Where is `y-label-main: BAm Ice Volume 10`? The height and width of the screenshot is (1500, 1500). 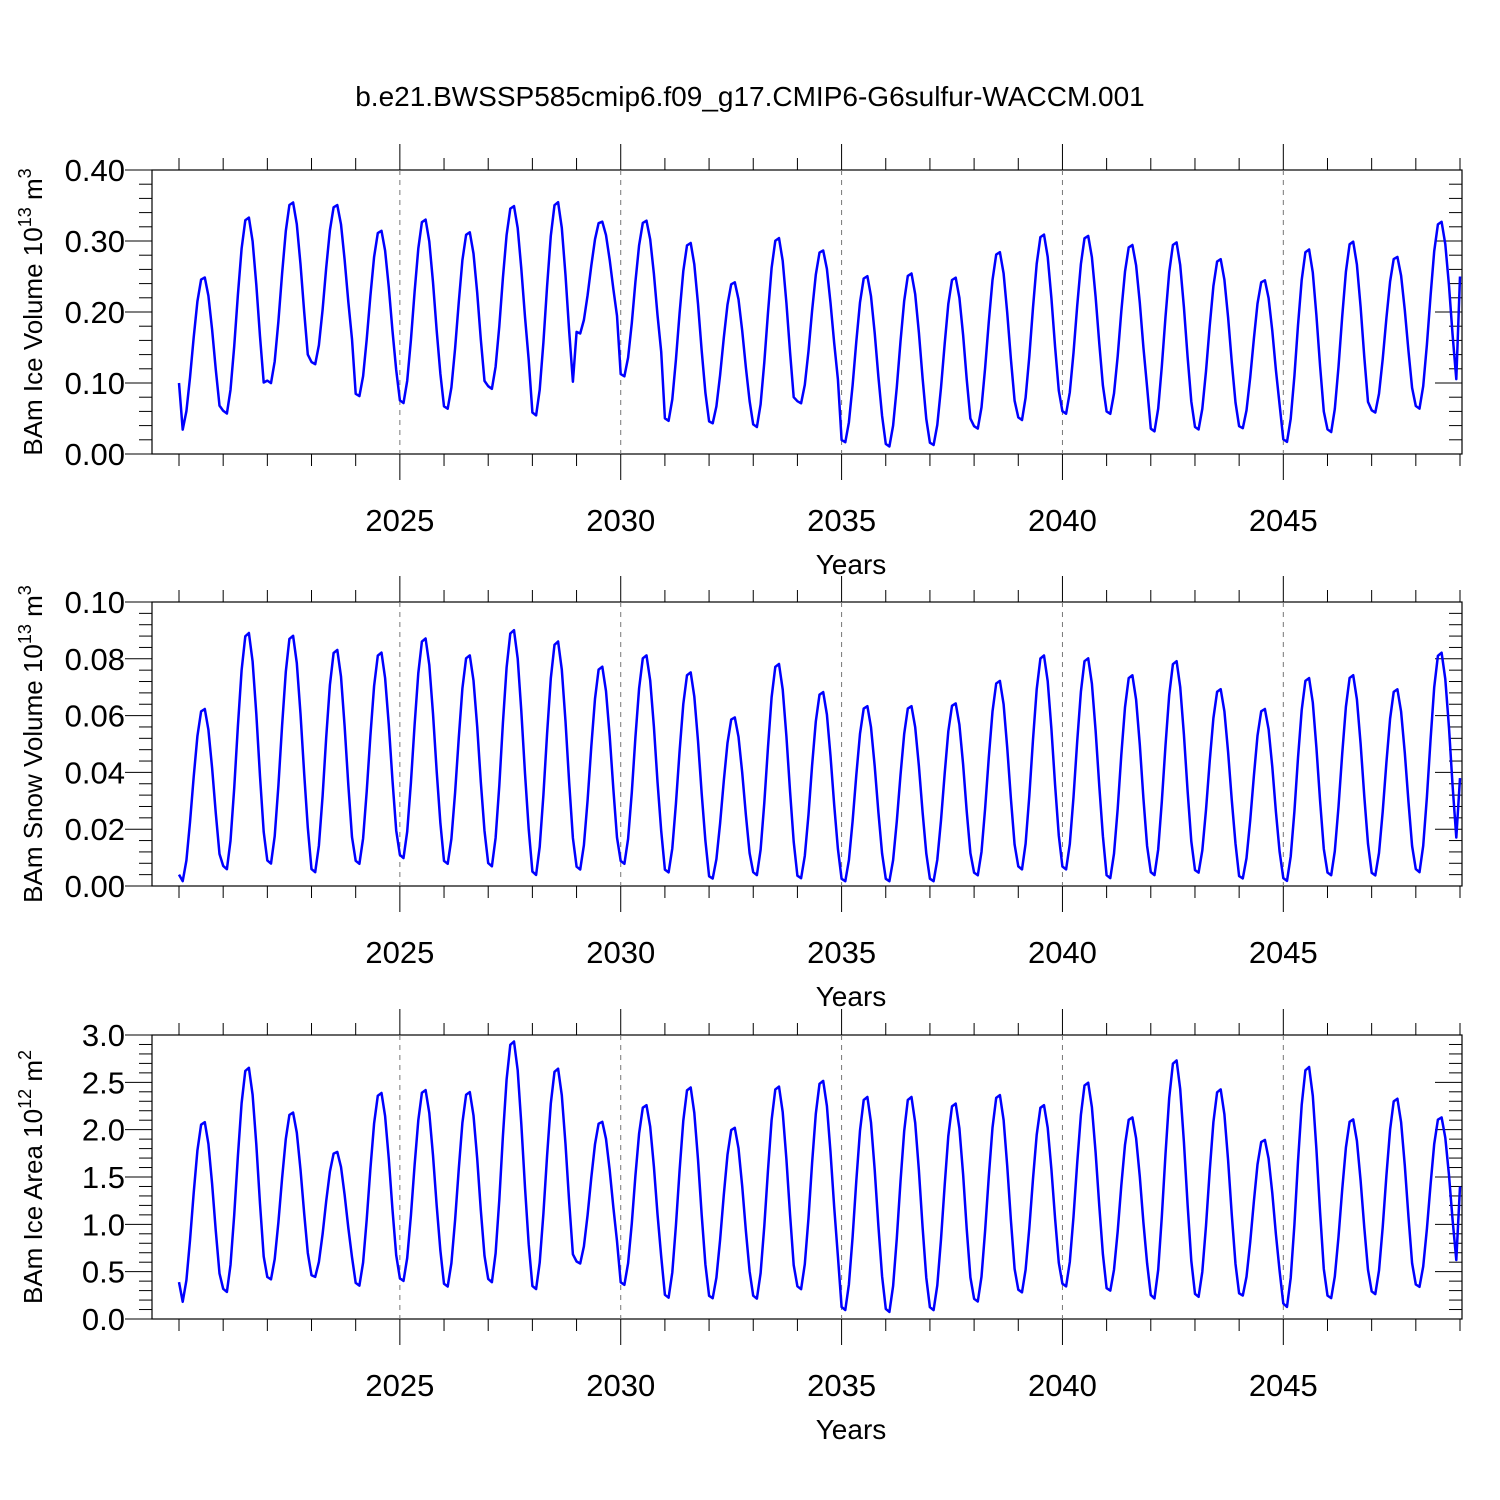 y-label-main: BAm Ice Volume 10 is located at coordinates (33, 341).